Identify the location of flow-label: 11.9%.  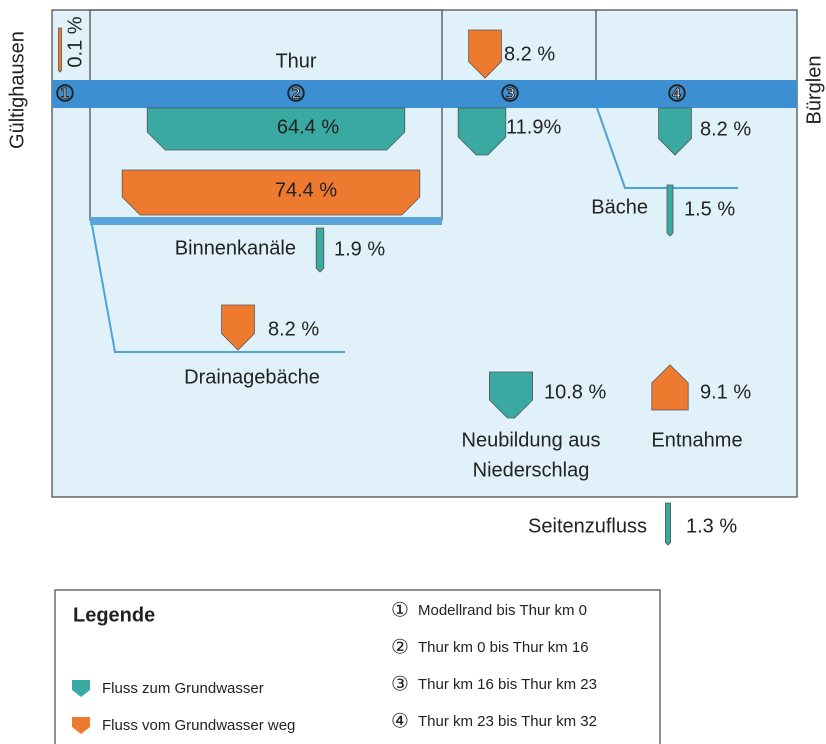
(533, 127).